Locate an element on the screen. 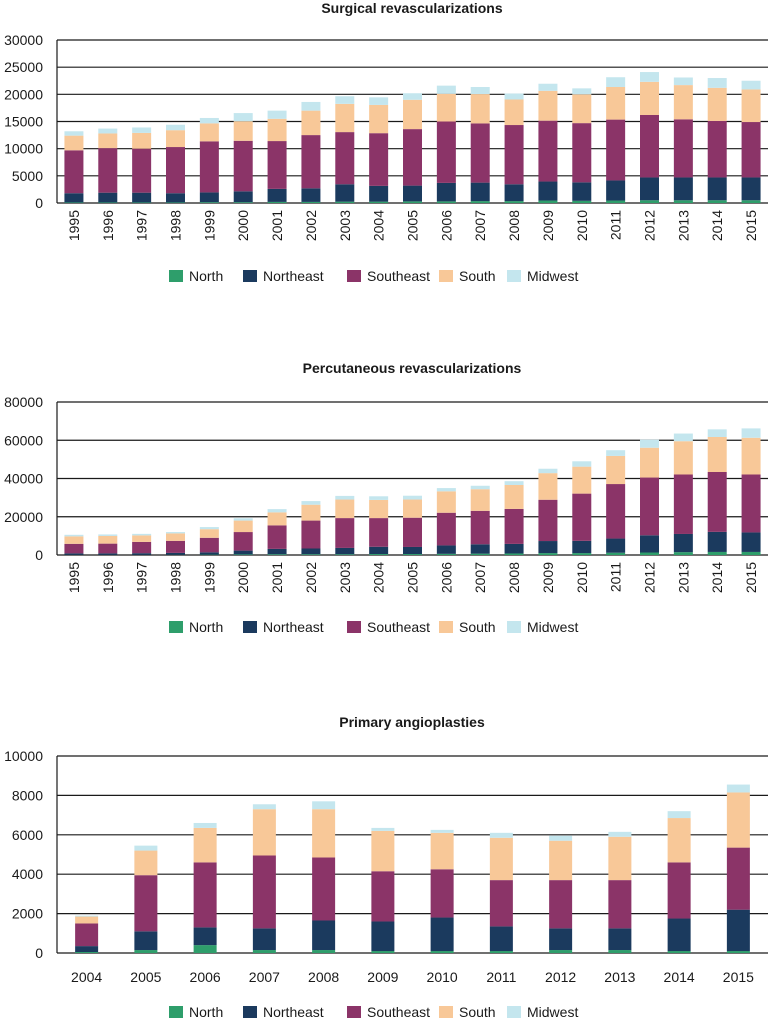 The image size is (769, 1024). x-tick-label: 1997 is located at coordinates (142, 225).